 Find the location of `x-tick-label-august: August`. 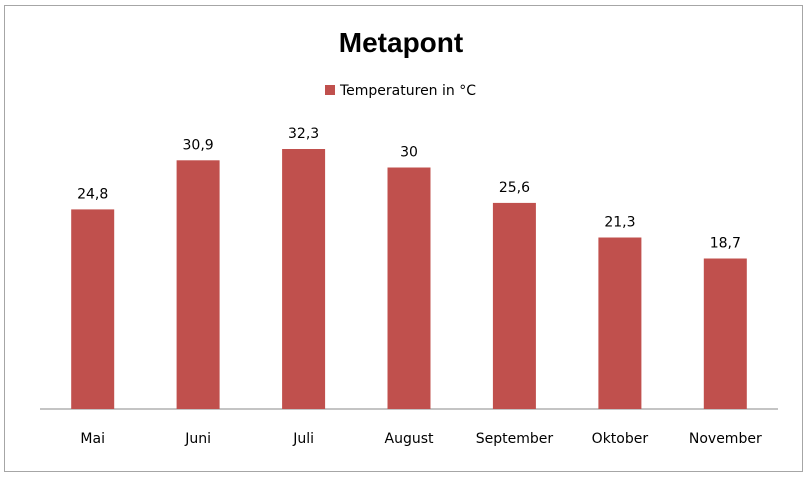

x-tick-label-august: August is located at coordinates (410, 439).